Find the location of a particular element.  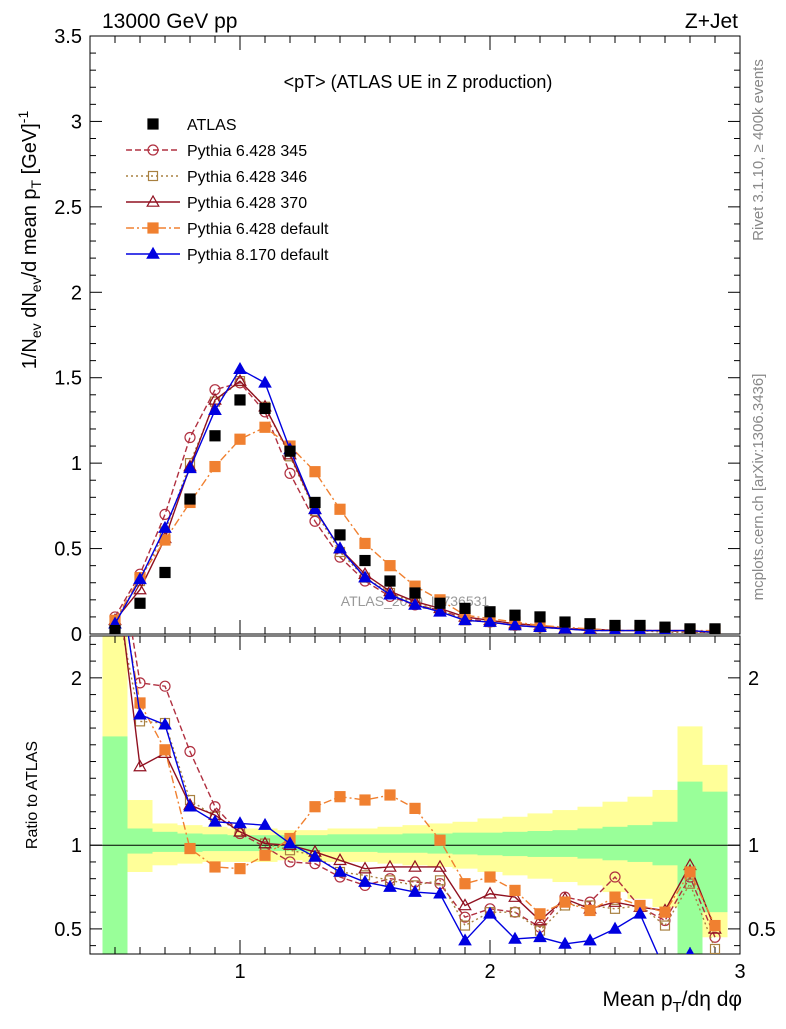

legend-label-p8: Pythia 8.170 default is located at coordinates (258, 255).